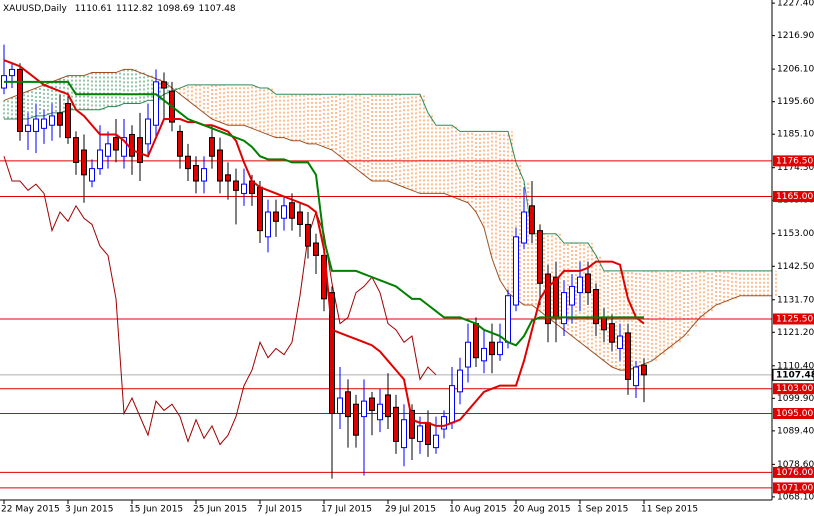  Describe the element at coordinates (795, 36) in the screenshot. I see `y-tick-label: 1216.90` at that location.